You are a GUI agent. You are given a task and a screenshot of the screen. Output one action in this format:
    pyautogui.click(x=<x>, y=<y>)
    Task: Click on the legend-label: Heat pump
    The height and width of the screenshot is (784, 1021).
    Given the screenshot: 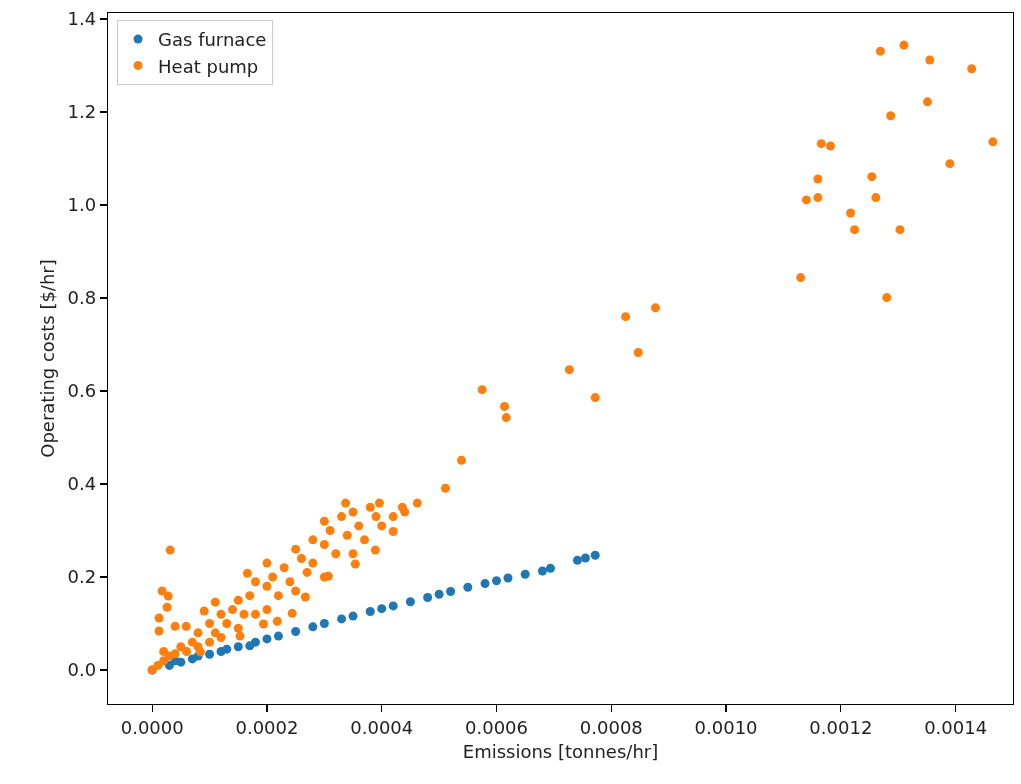 What is the action you would take?
    pyautogui.click(x=208, y=66)
    